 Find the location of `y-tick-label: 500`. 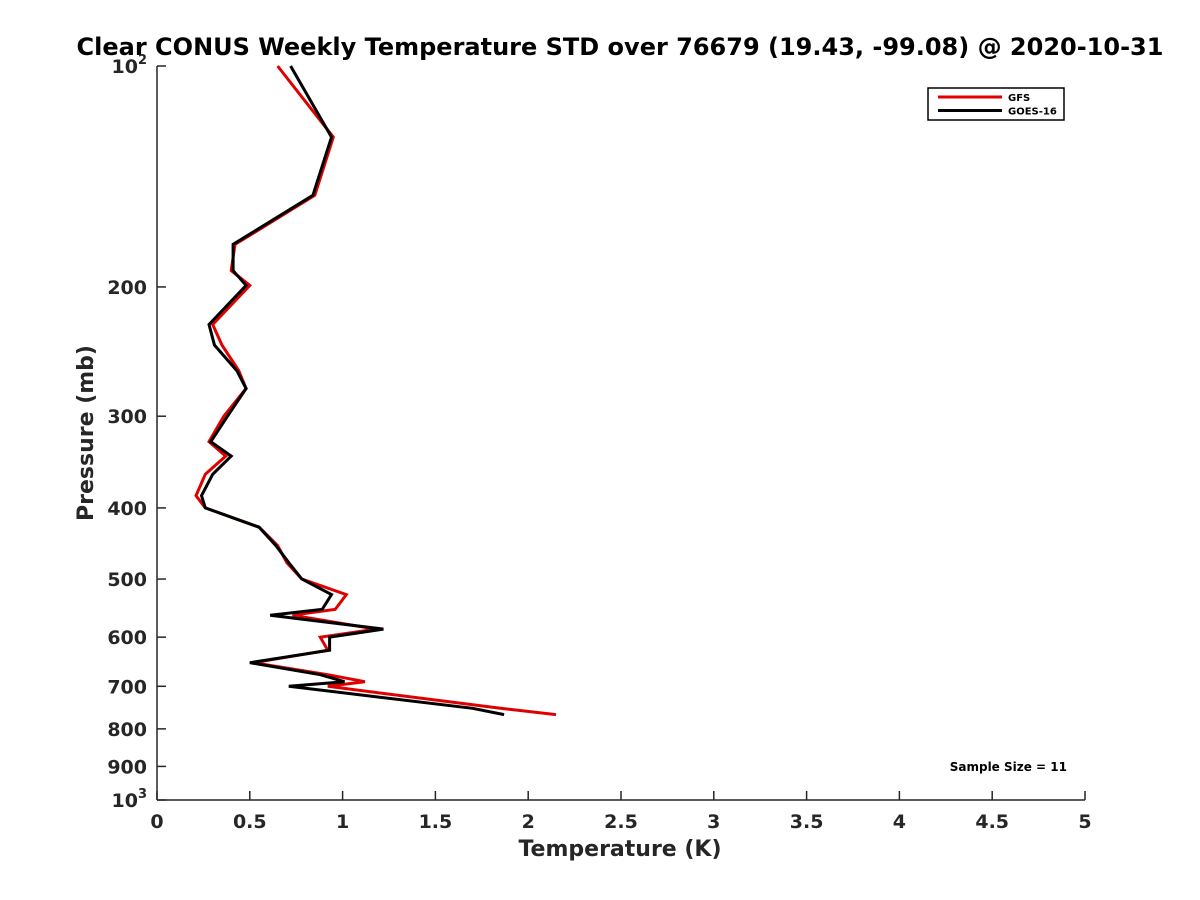

y-tick-label: 500 is located at coordinates (127, 580).